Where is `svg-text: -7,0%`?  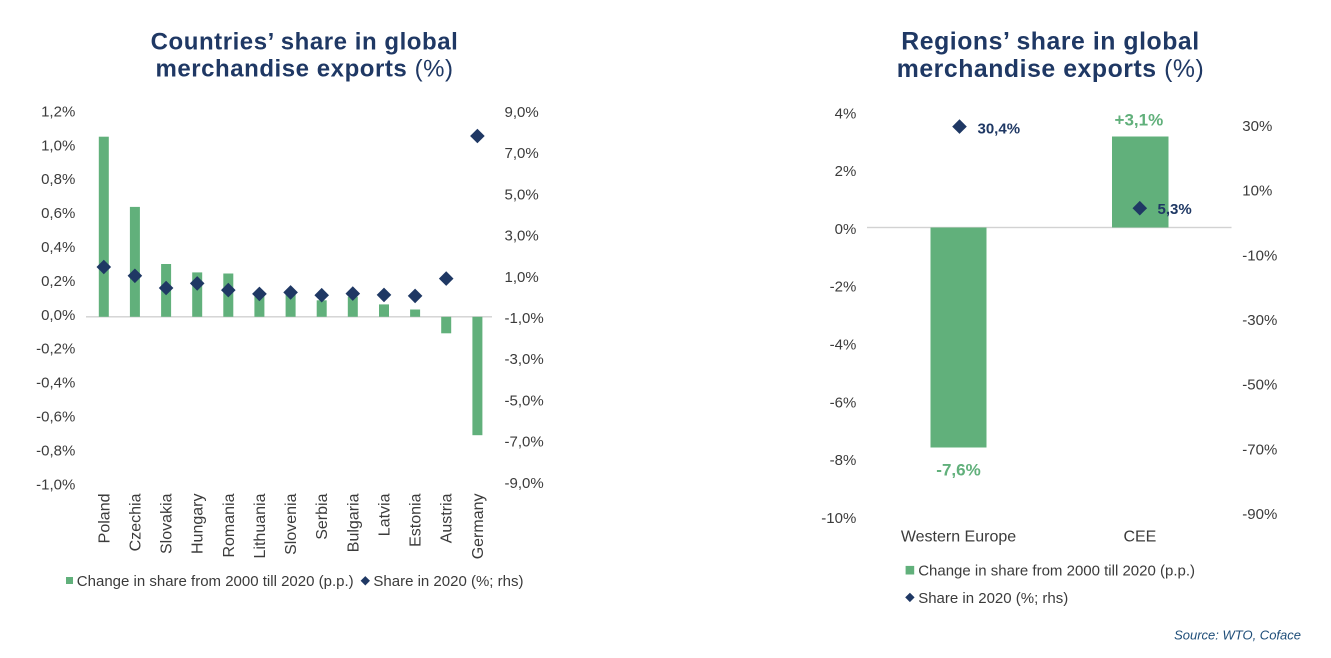
svg-text: -7,0% is located at coordinates (524, 442).